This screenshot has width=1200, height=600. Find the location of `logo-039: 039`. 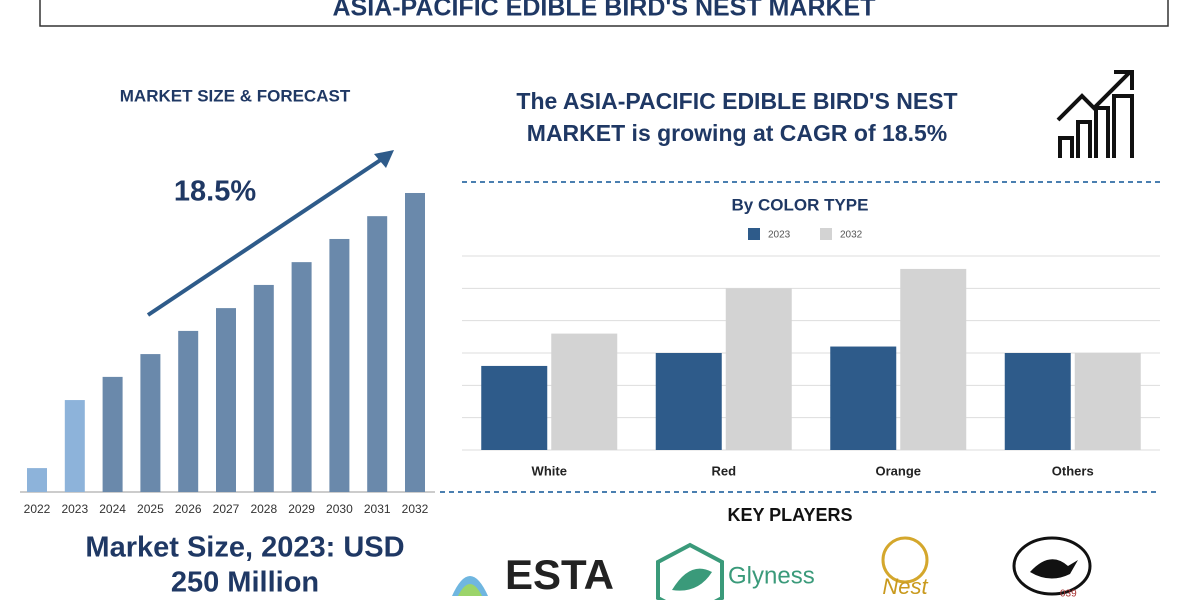

logo-039: 039 is located at coordinates (1052, 568).